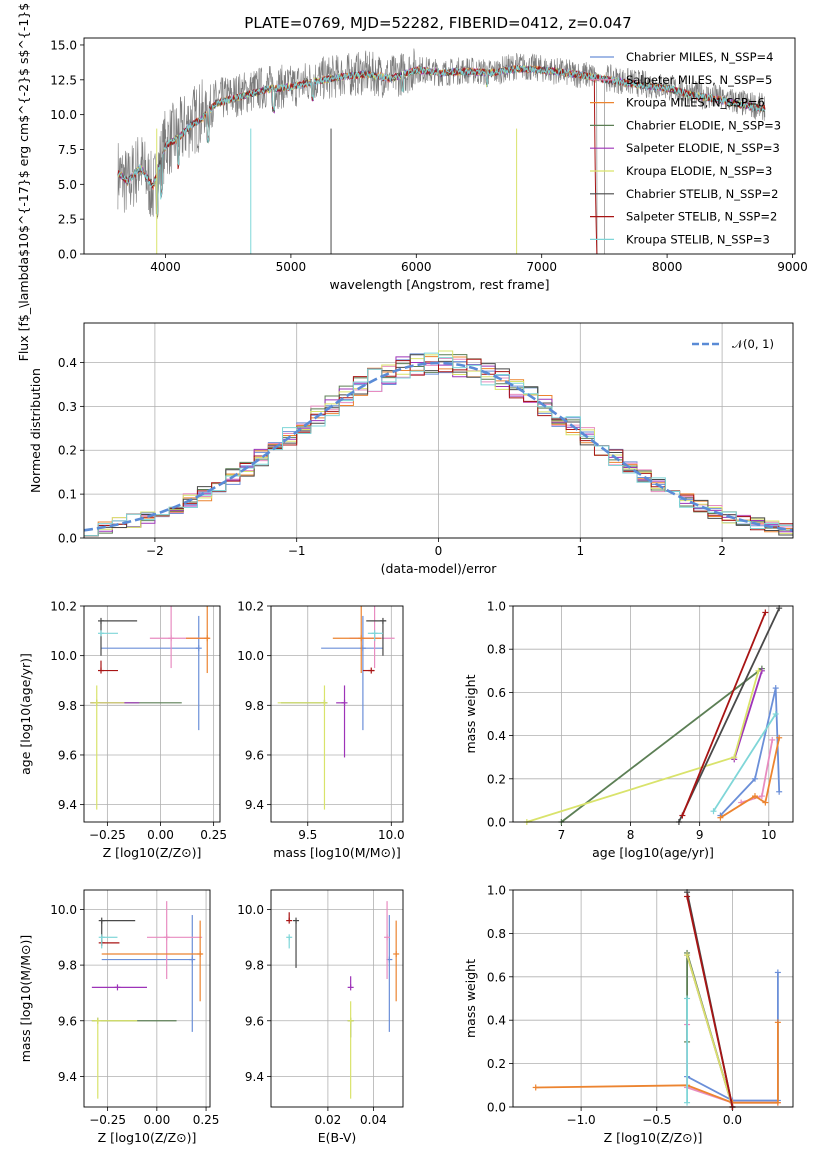 The image size is (819, 1170). What do you see at coordinates (291, 267) in the screenshot?
I see `x-tick-label: 5000` at bounding box center [291, 267].